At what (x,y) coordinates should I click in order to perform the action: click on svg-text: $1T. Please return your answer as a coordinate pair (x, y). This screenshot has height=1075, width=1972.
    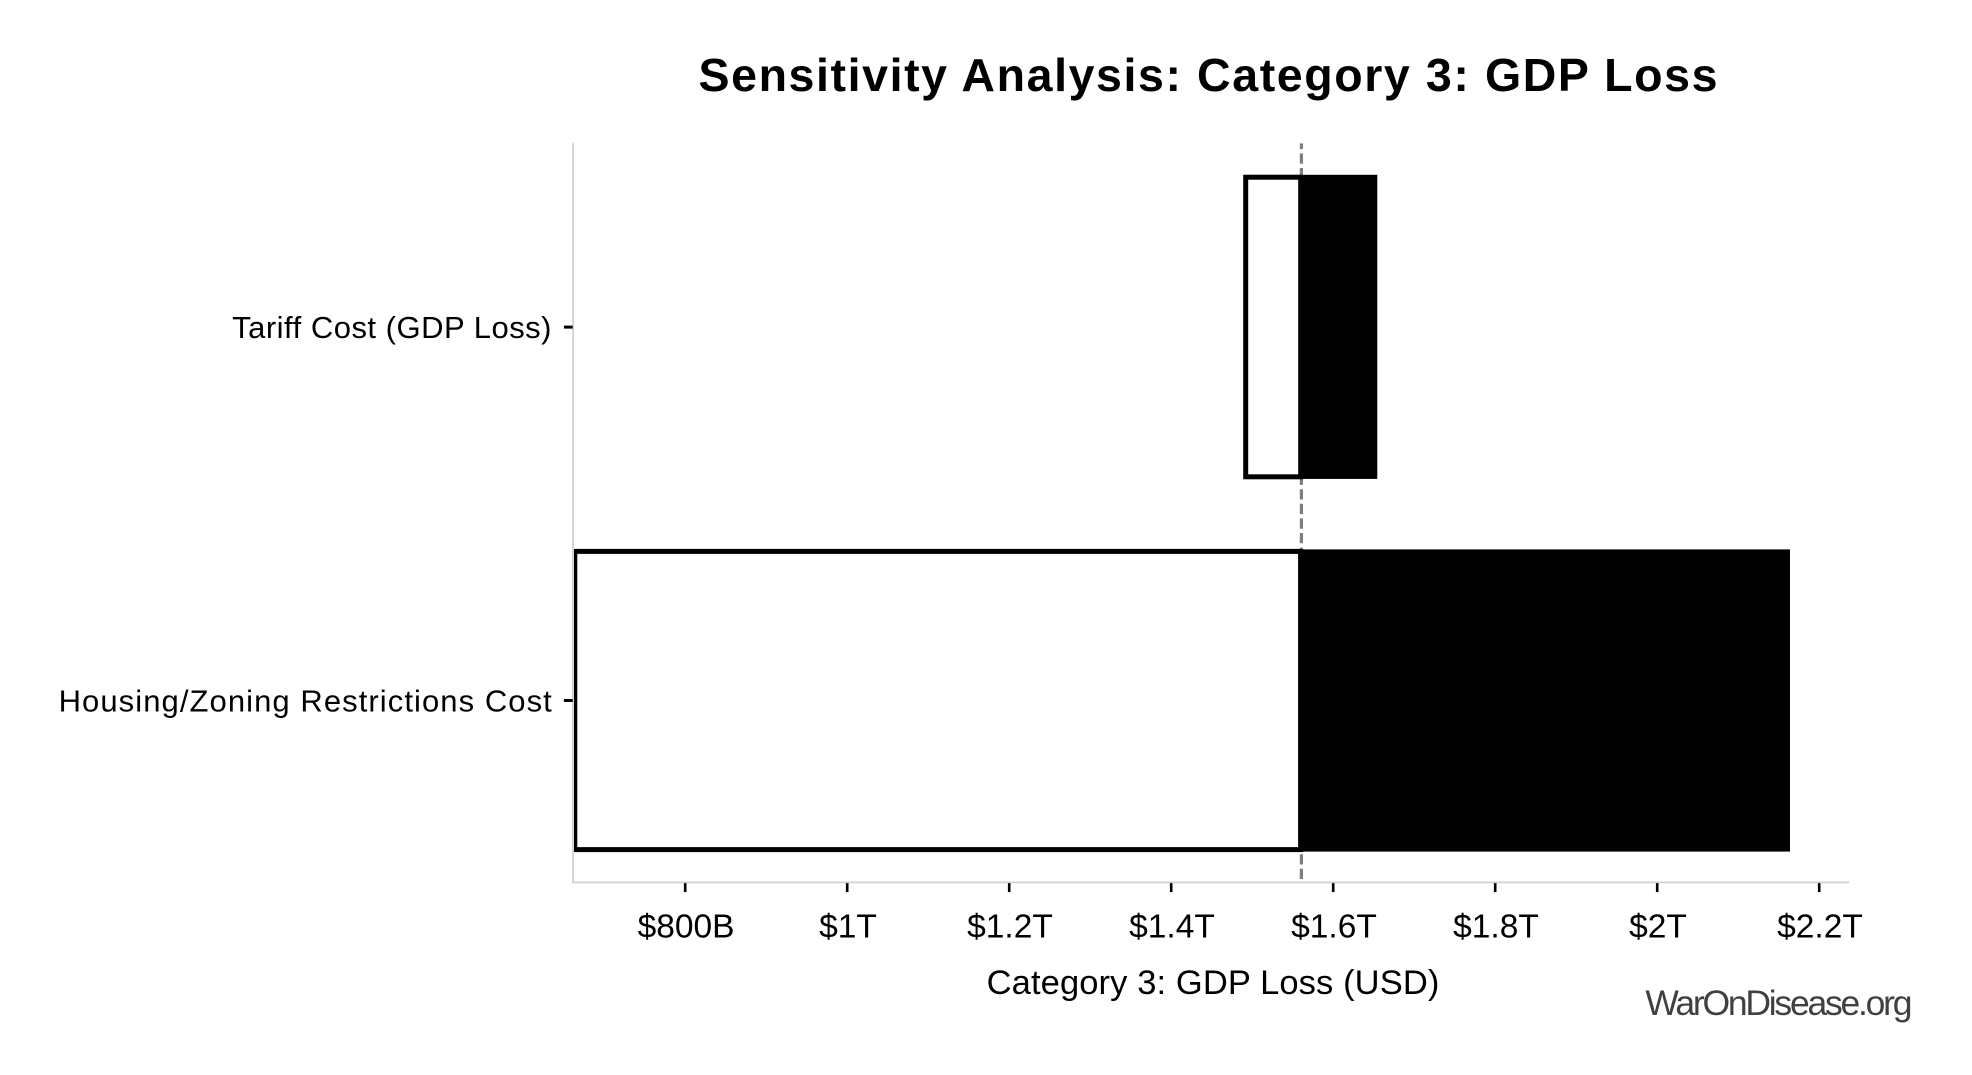
    Looking at the image, I should click on (848, 926).